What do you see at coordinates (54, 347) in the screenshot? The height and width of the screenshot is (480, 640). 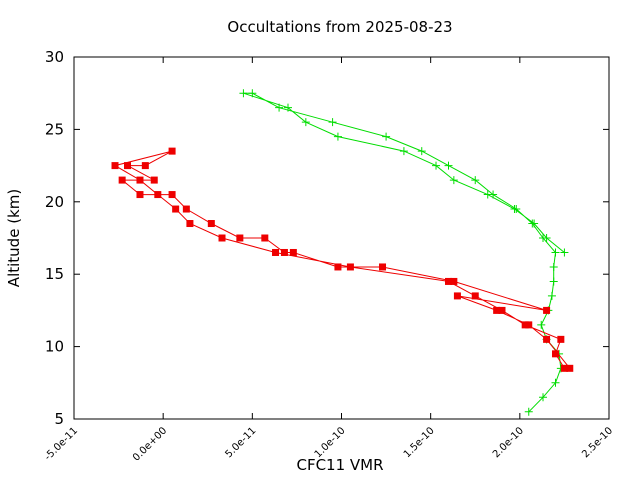 I see `y-tick-label: 10` at bounding box center [54, 347].